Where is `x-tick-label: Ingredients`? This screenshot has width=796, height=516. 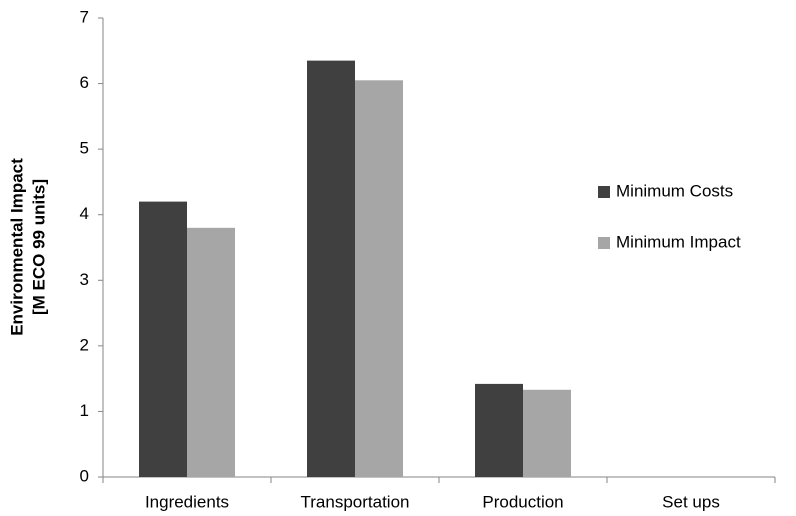 x-tick-label: Ingredients is located at coordinates (187, 501).